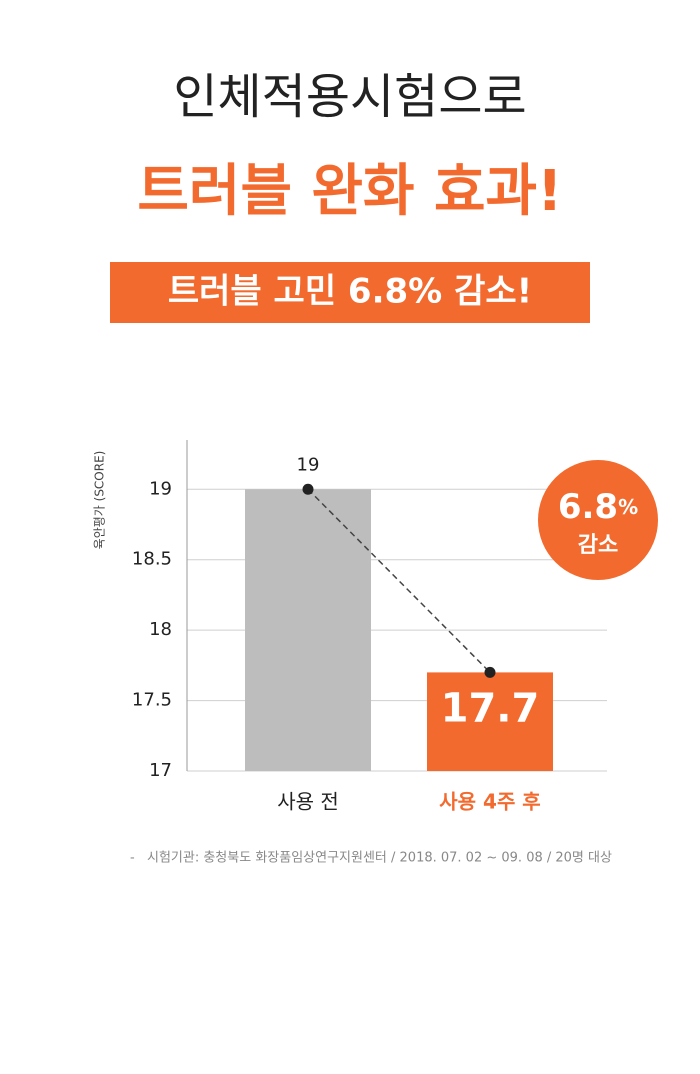  I want to click on y-tick-label: 18.5, so click(152, 559).